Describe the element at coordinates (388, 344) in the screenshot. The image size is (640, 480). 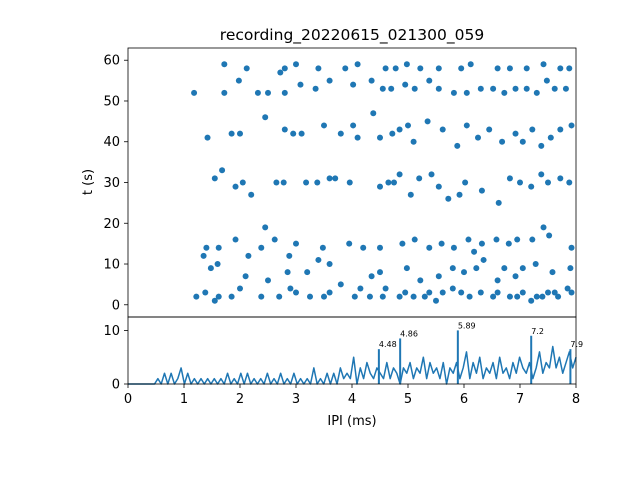
I see `histogram-peak-label: 4.48` at that location.